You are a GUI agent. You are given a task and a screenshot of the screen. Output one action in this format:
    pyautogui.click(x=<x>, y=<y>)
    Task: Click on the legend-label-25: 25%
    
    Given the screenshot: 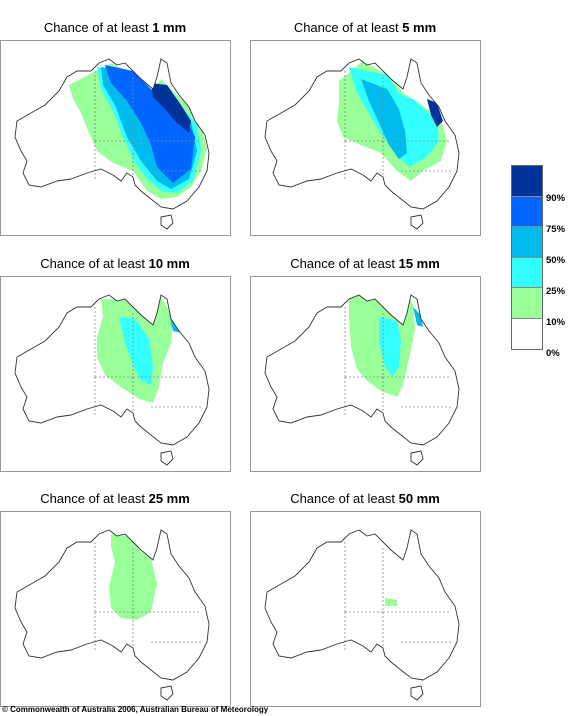 What is the action you would take?
    pyautogui.click(x=556, y=291)
    